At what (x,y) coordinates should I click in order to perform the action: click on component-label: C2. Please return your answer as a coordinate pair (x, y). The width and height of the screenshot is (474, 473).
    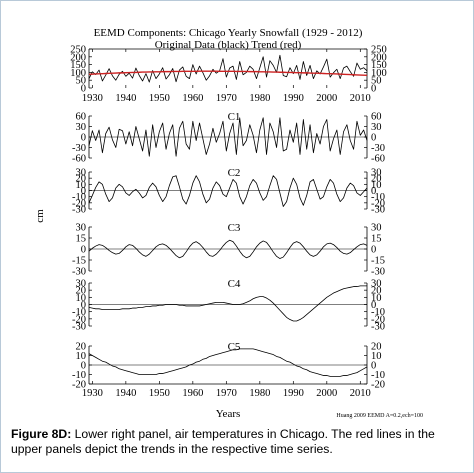
    Looking at the image, I should click on (234, 173).